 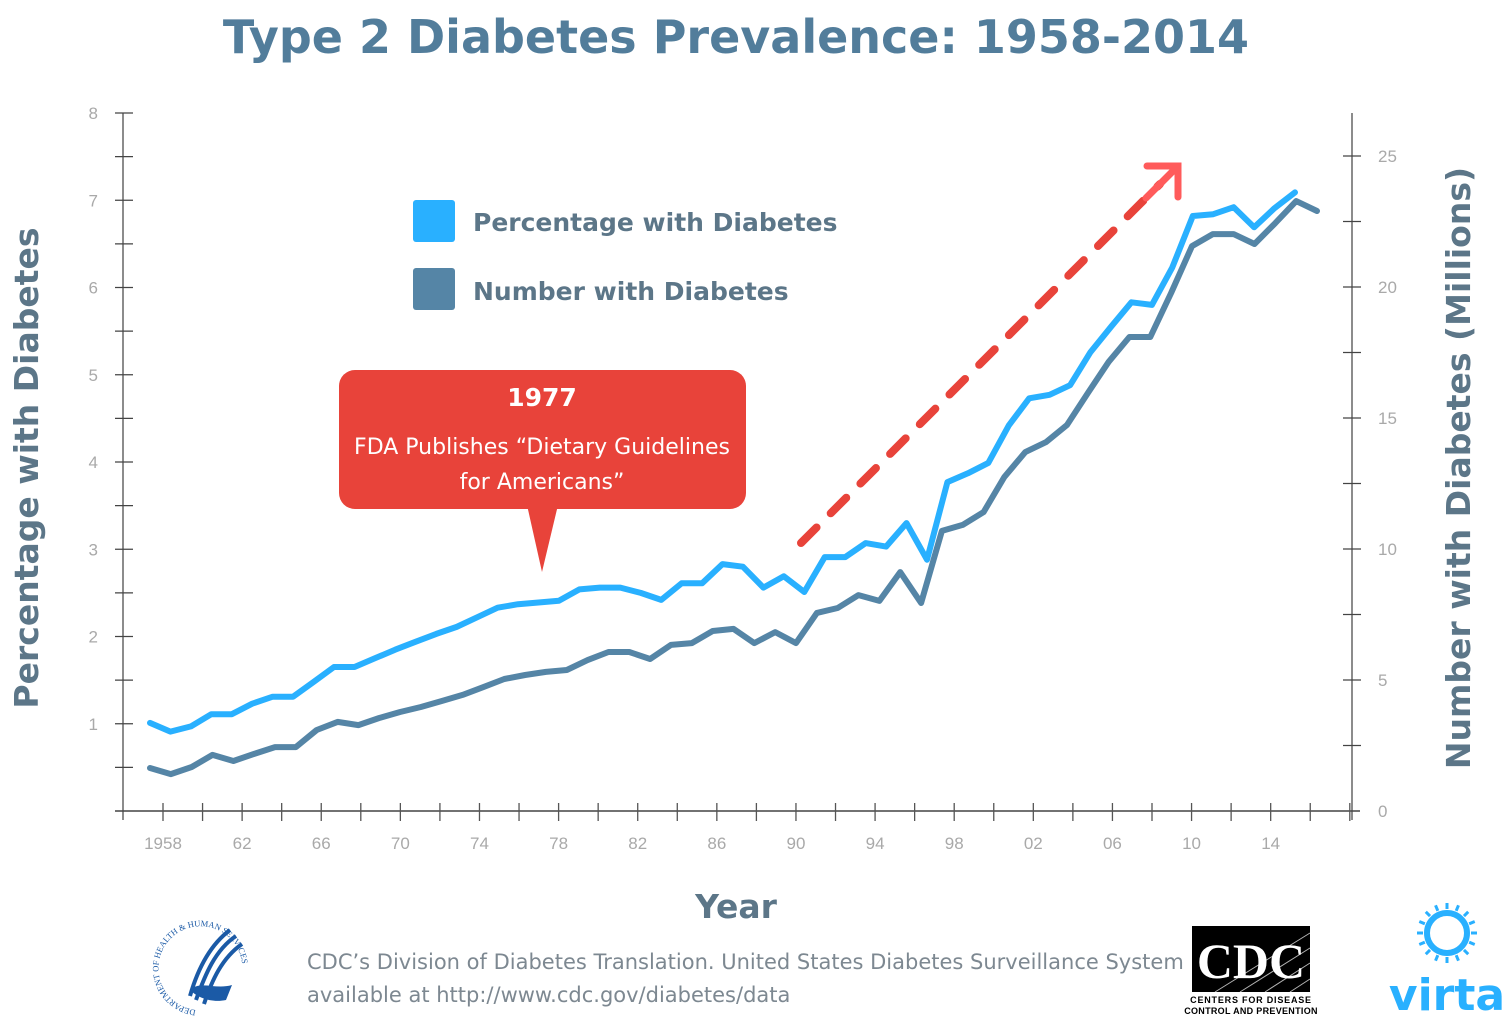 I want to click on y-left-tick-label: 3, so click(x=93, y=549).